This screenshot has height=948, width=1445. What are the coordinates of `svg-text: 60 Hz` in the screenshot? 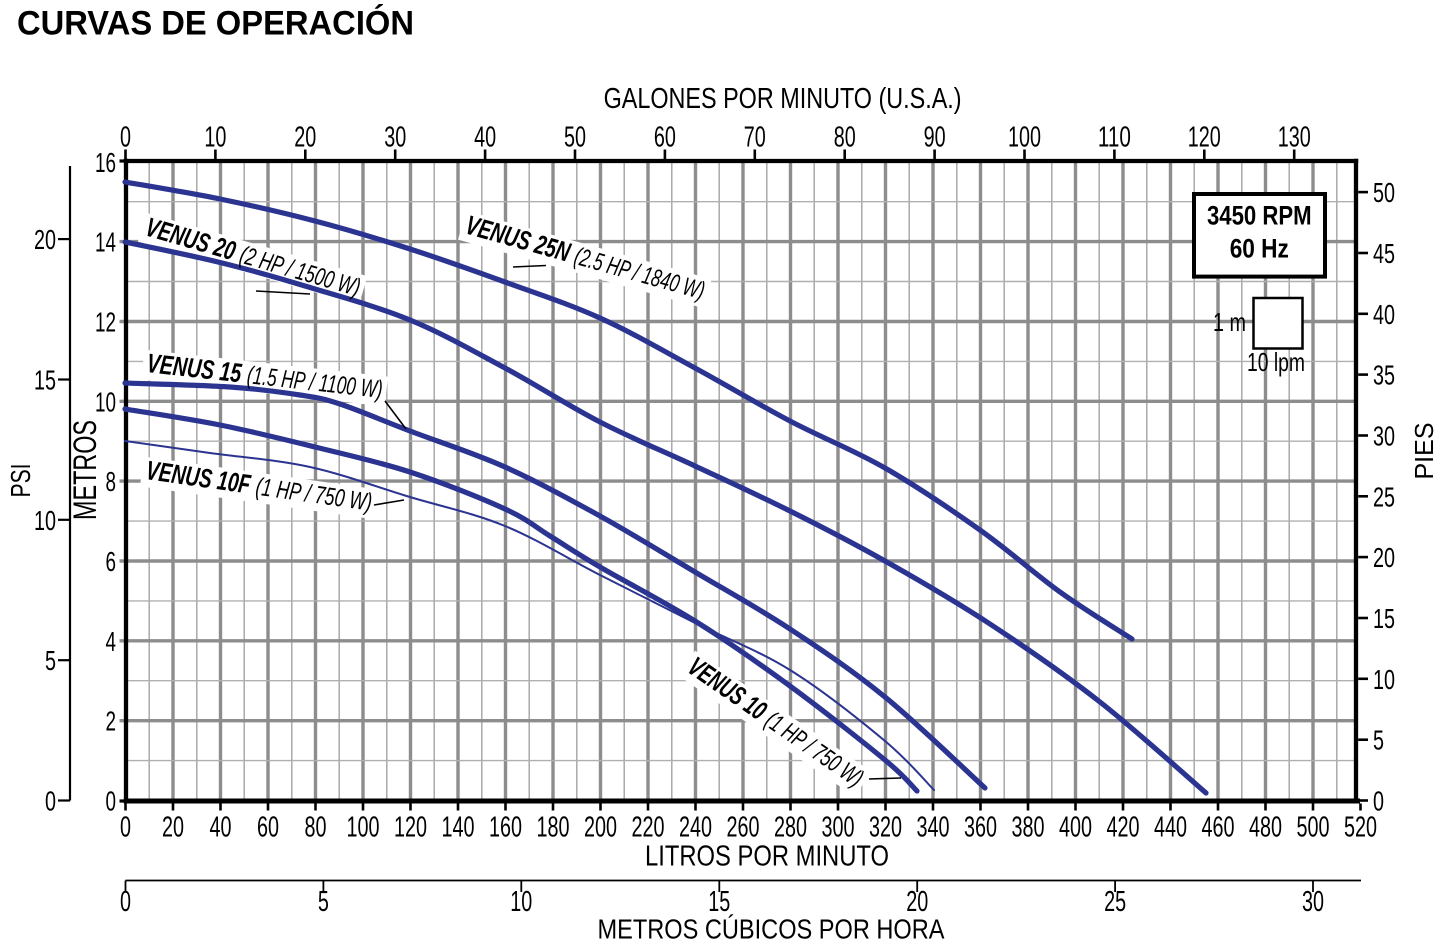 It's located at (1259, 248).